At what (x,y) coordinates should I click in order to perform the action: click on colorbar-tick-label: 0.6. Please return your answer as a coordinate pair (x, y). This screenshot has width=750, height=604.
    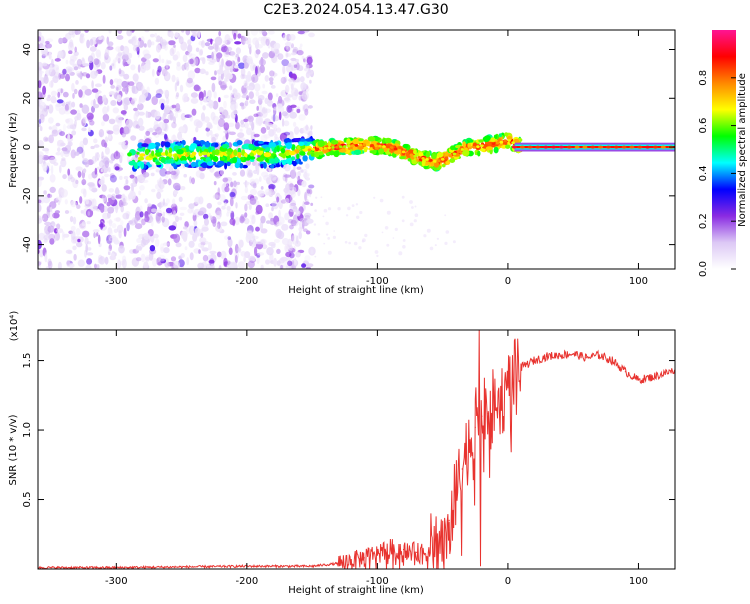
    Looking at the image, I should click on (703, 126).